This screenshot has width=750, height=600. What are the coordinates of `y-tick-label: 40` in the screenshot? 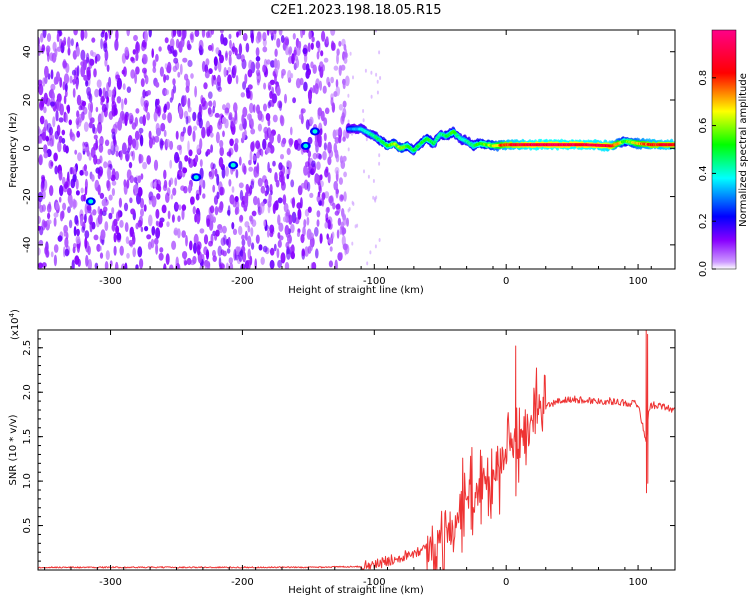 It's located at (27, 51).